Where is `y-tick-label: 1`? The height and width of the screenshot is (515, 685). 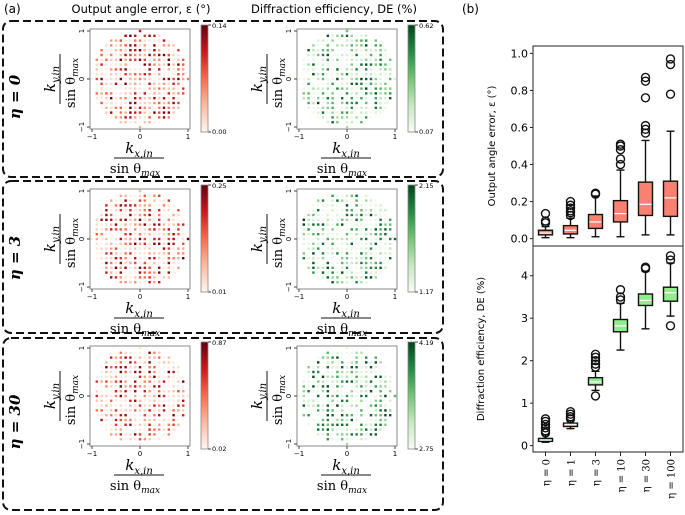
y-tick-label: 1 is located at coordinates (289, 191).